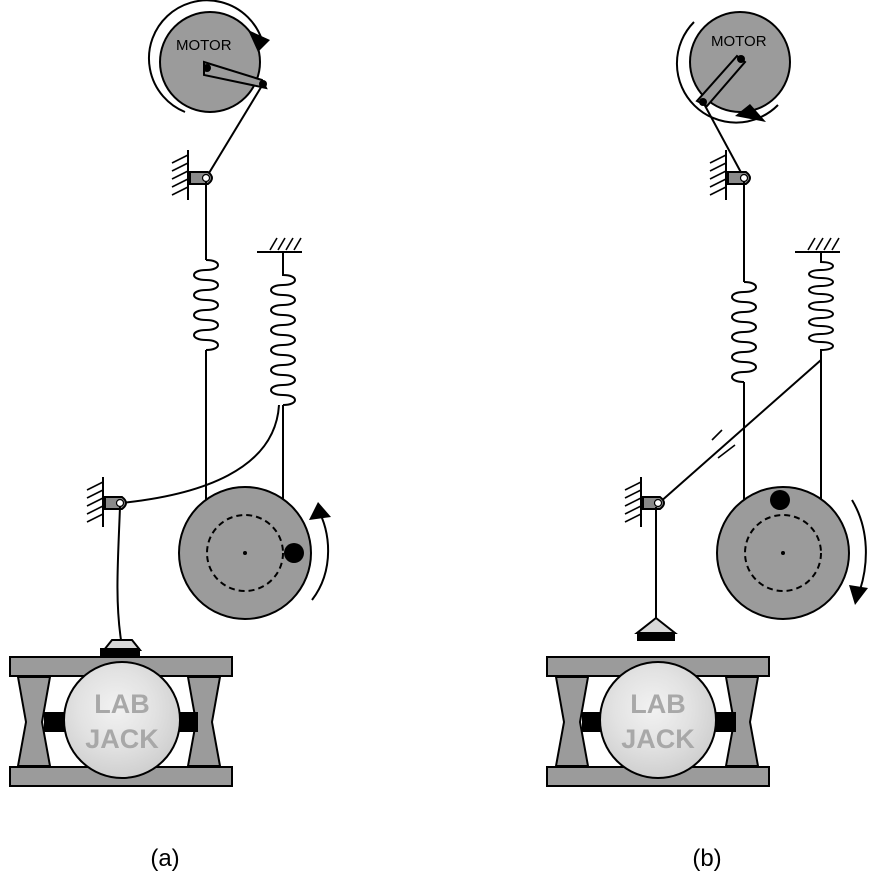  I want to click on cable-curved-a, so click(200, 454).